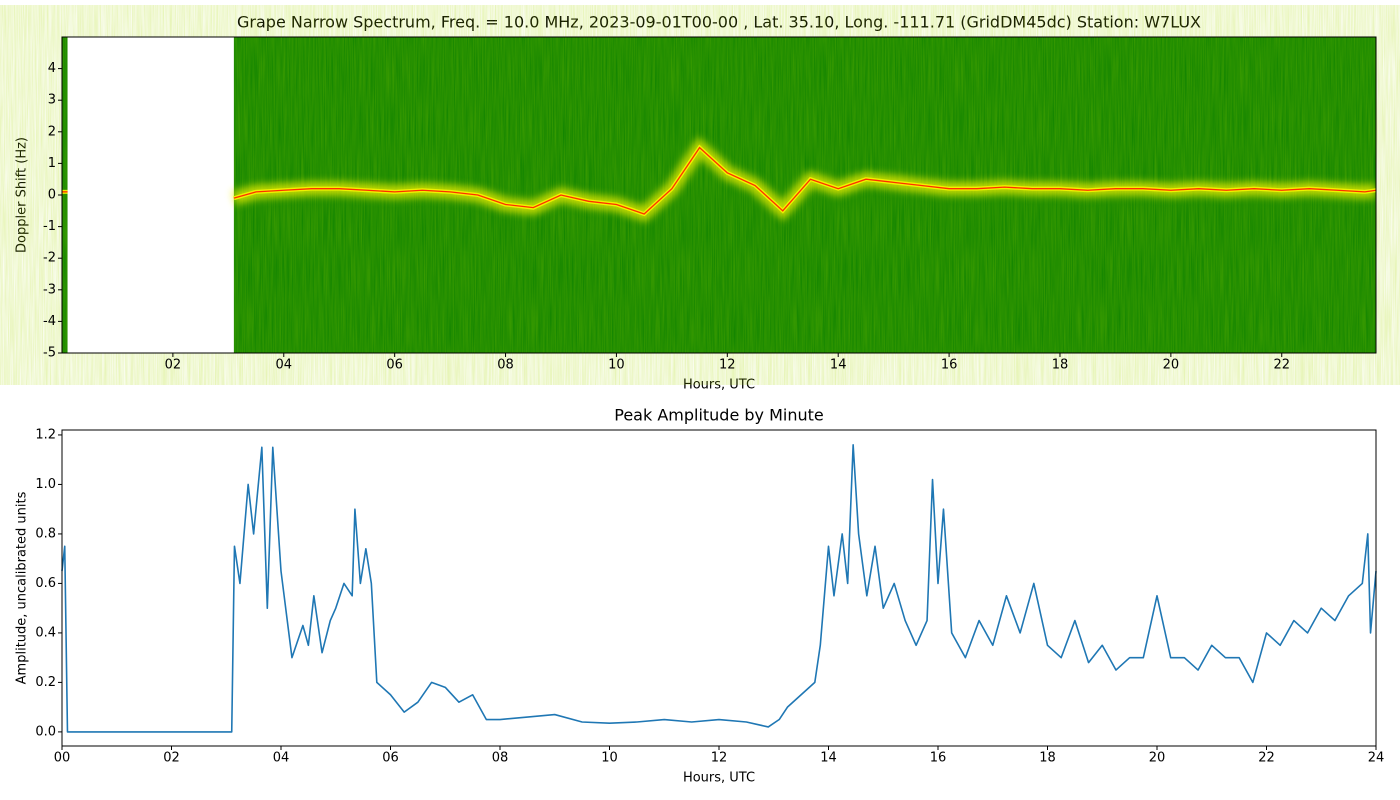  What do you see at coordinates (45, 484) in the screenshot?
I see `y-tick-label: 1.0` at bounding box center [45, 484].